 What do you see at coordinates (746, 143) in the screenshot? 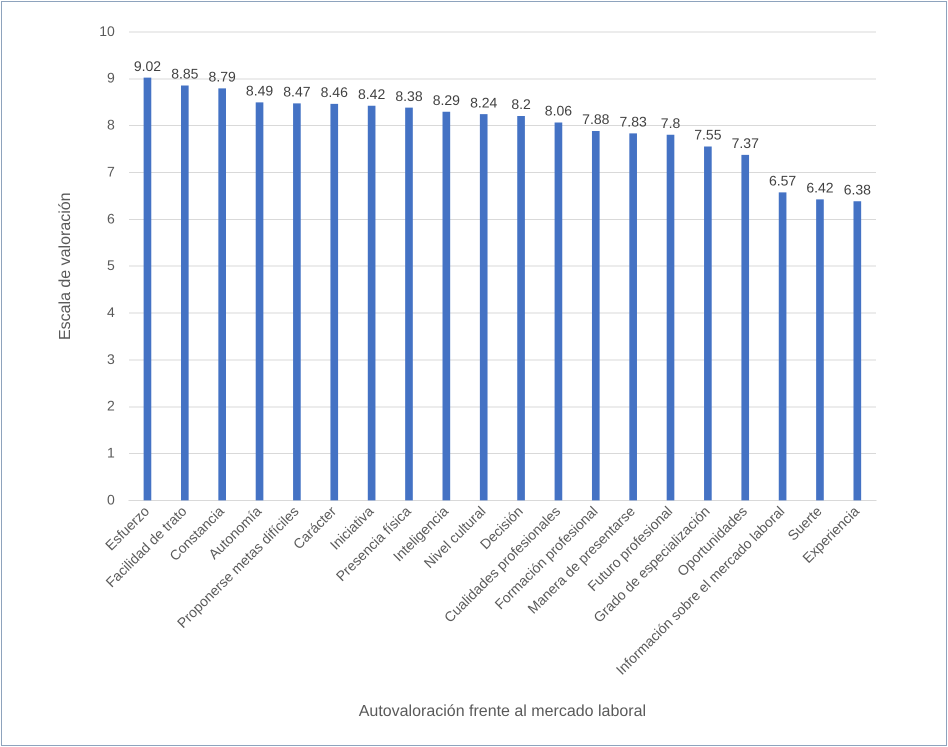
I see `data-label: 7.37` at bounding box center [746, 143].